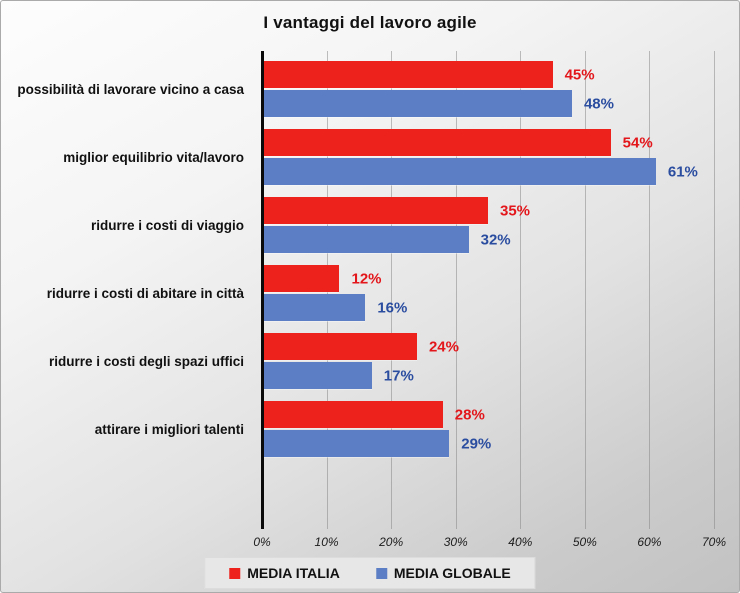  I want to click on bar-group-ridurre-i-costi-di-abitare-in-citt-: 12% 16%, so click(488, 293).